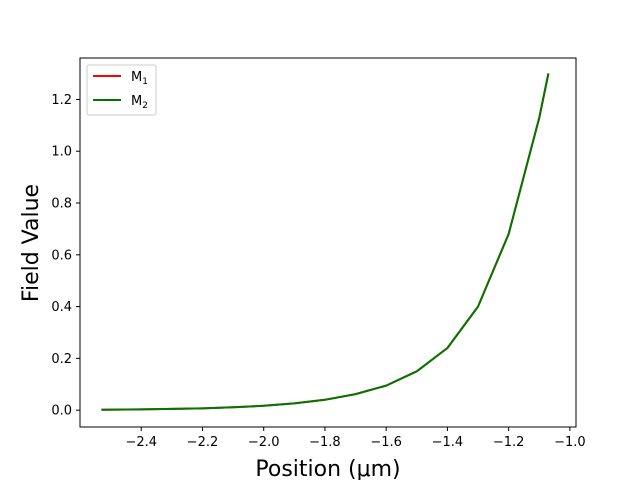  Describe the element at coordinates (61, 307) in the screenshot. I see `y-tick-label: 0.4` at that location.